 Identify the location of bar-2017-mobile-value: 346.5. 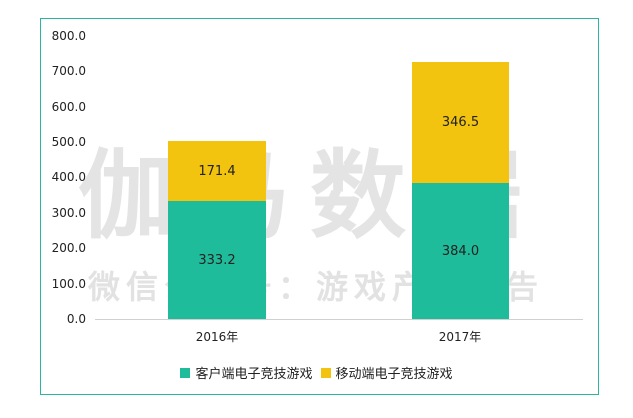
(460, 122).